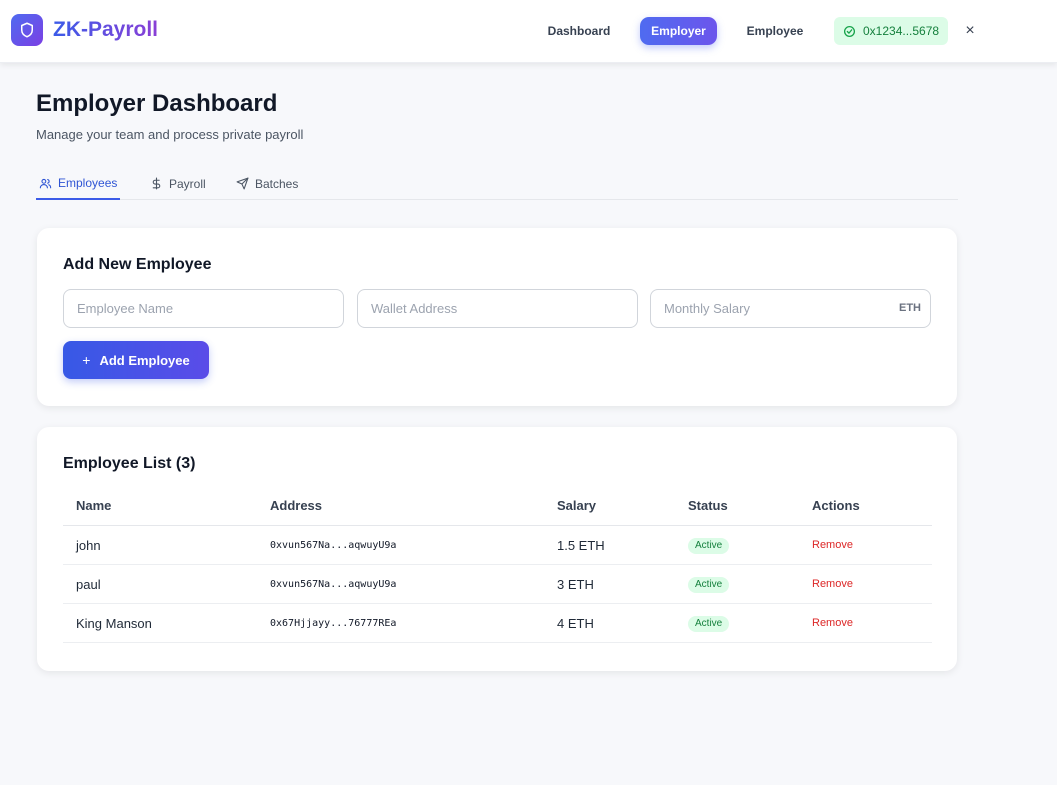 The image size is (1057, 785). I want to click on employee-name-input, so click(203, 308).